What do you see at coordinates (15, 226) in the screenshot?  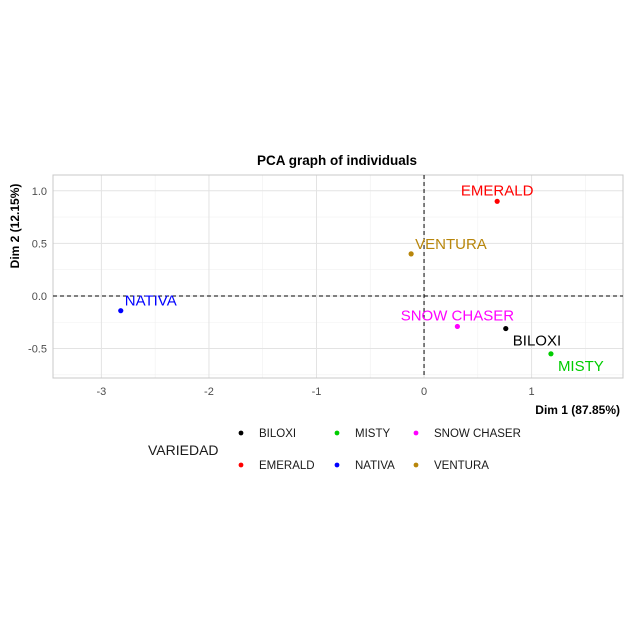 I see `y-axis-title: Dim 2 (12.15%)` at bounding box center [15, 226].